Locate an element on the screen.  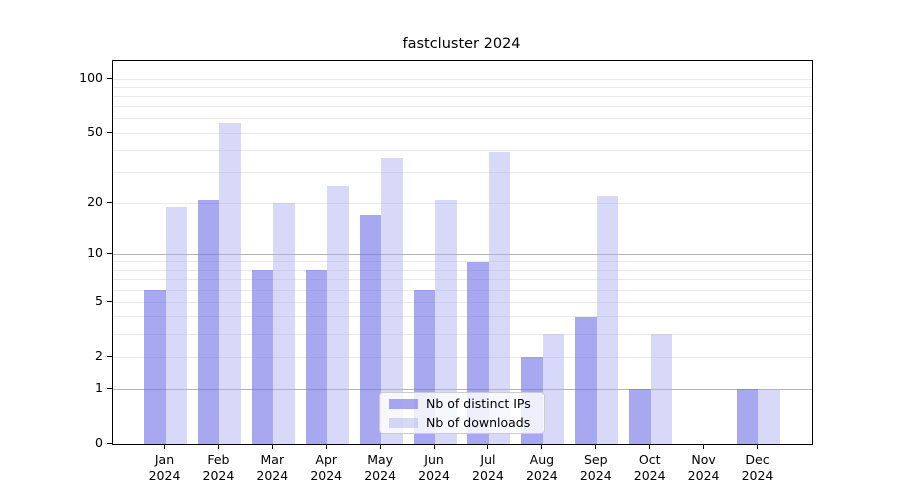
x-axis-tick-label: Jan 2024 is located at coordinates (164, 467).